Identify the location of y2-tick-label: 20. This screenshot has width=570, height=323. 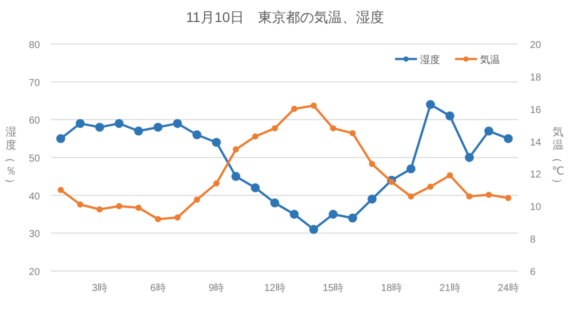
(536, 45).